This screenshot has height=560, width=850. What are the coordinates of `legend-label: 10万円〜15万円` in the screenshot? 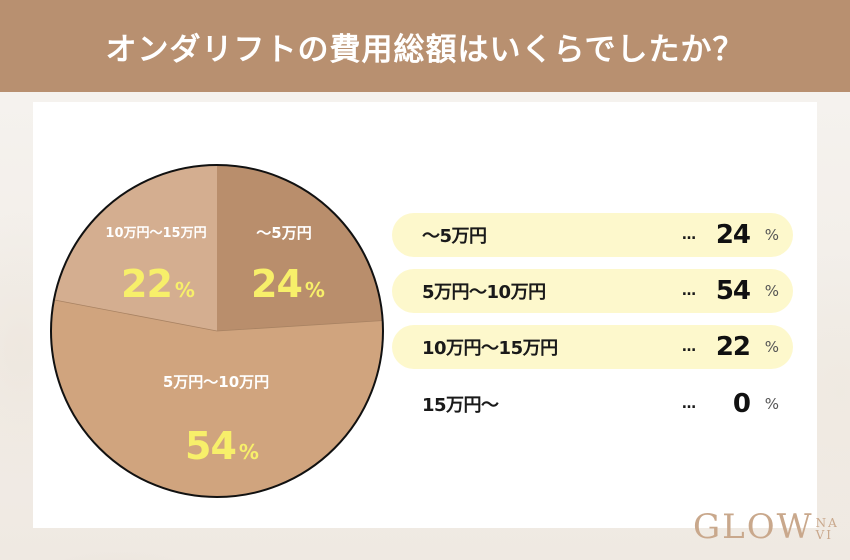 It's located at (490, 348).